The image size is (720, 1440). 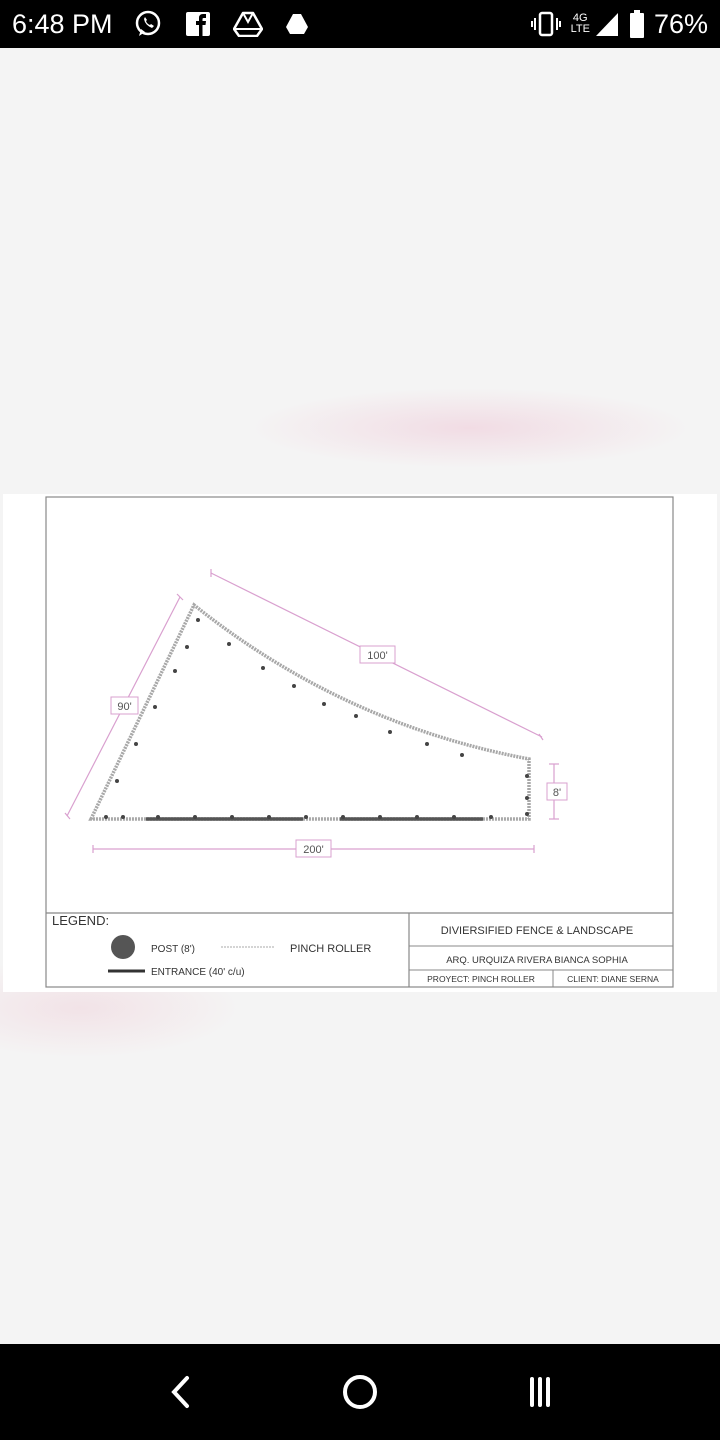 I want to click on facebook-icon, so click(x=197, y=24).